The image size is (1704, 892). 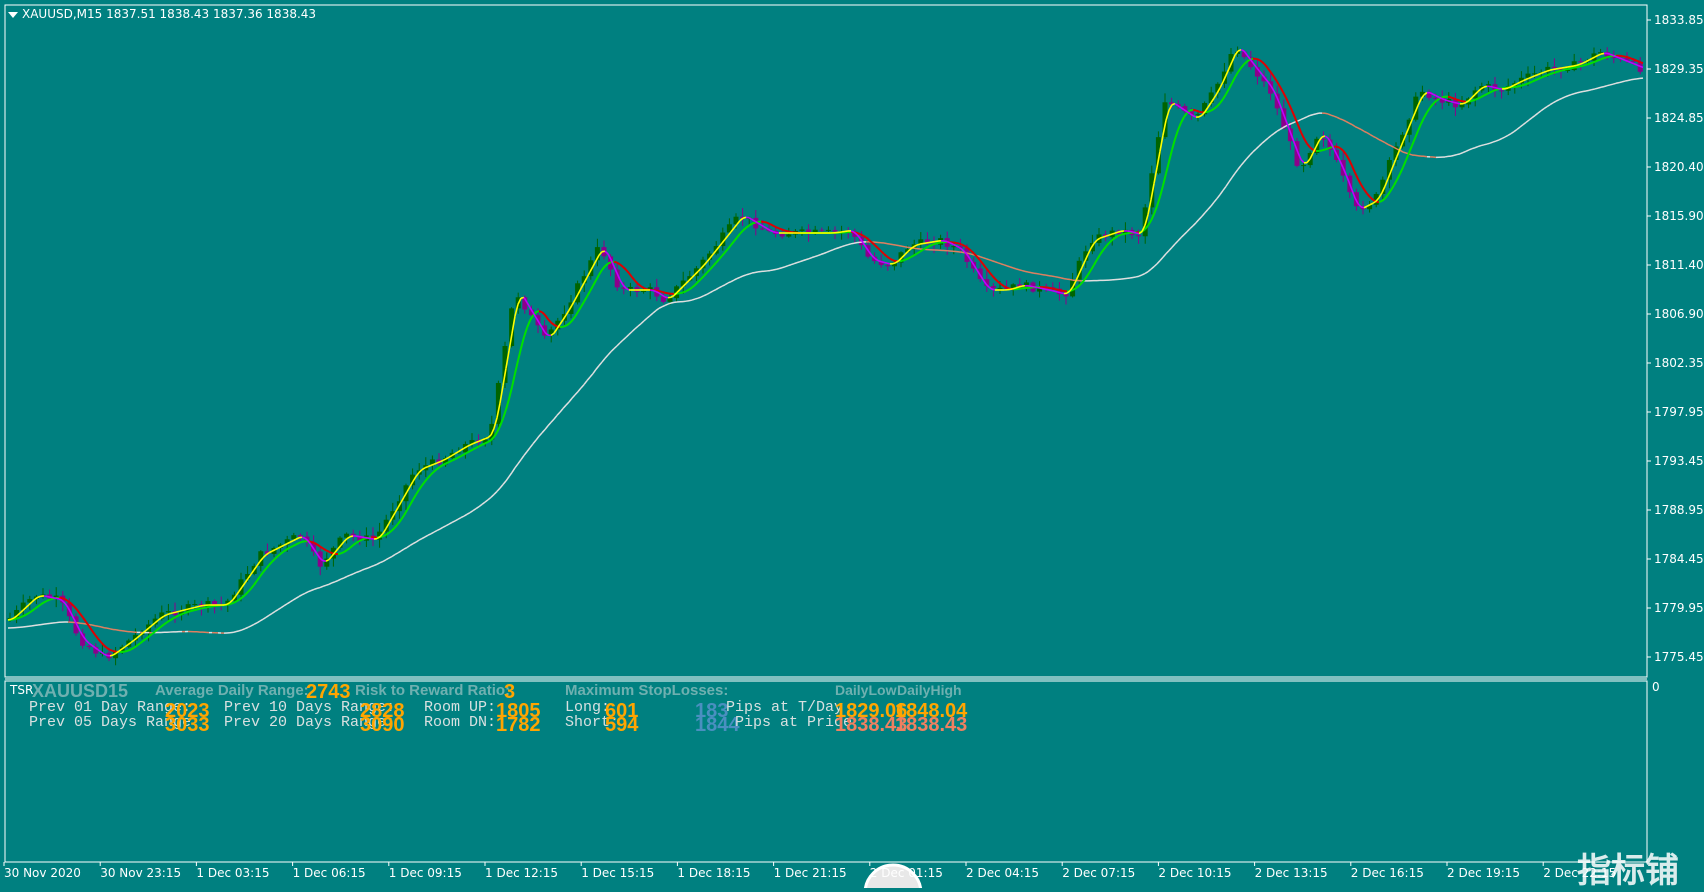 I want to click on triangle-down-icon, so click(x=13, y=15).